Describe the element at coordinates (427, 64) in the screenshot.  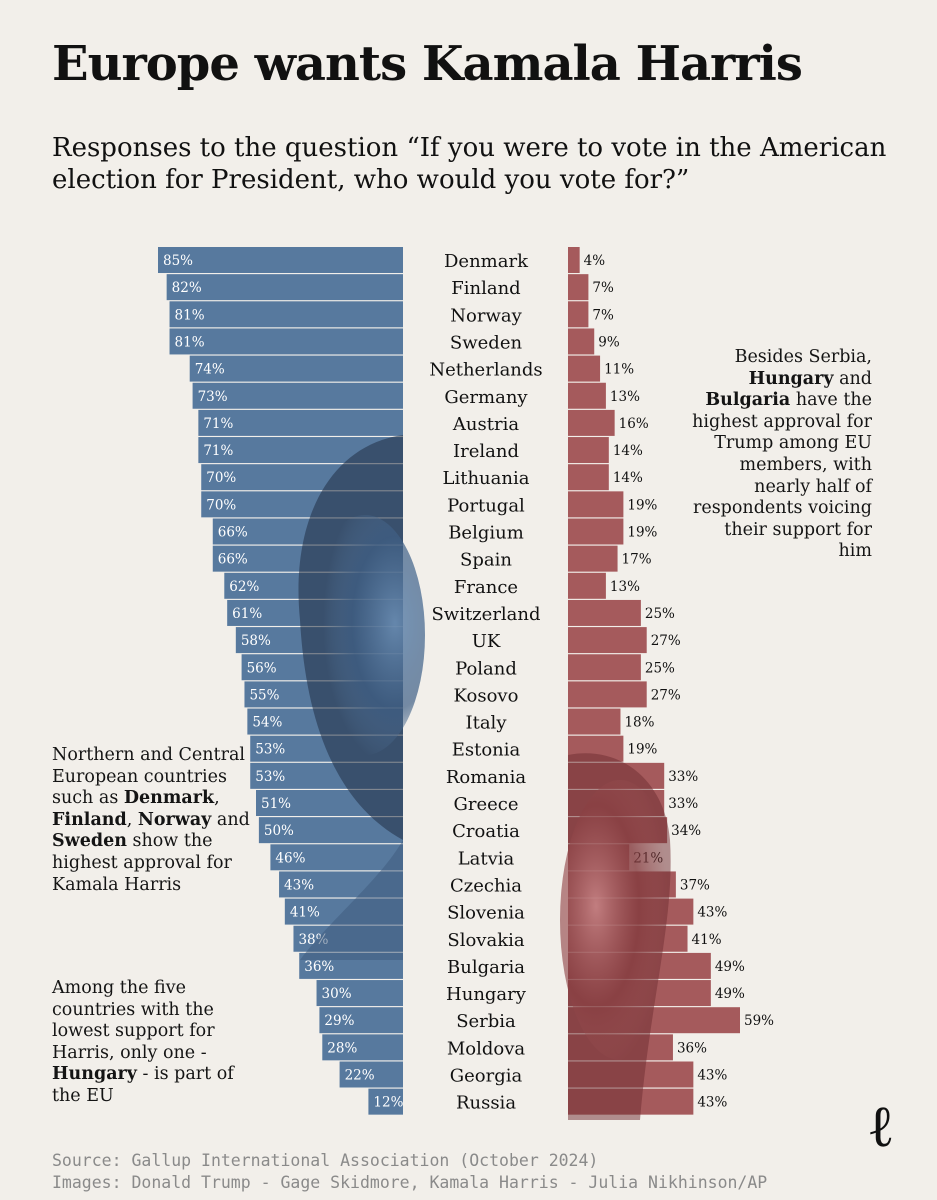
I see `page-title: Europe wants Kamala Harris` at that location.